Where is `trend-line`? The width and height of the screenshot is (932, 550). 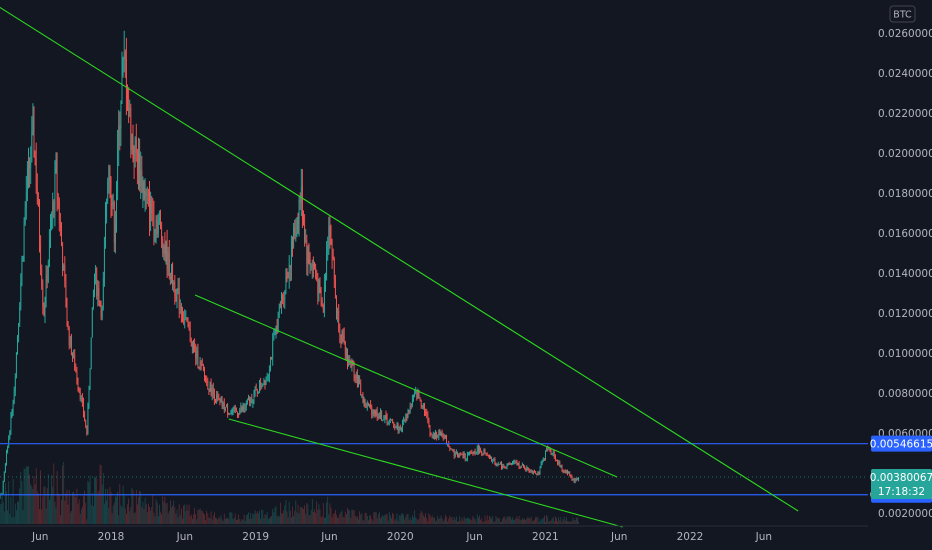 trend-line is located at coordinates (425, 473).